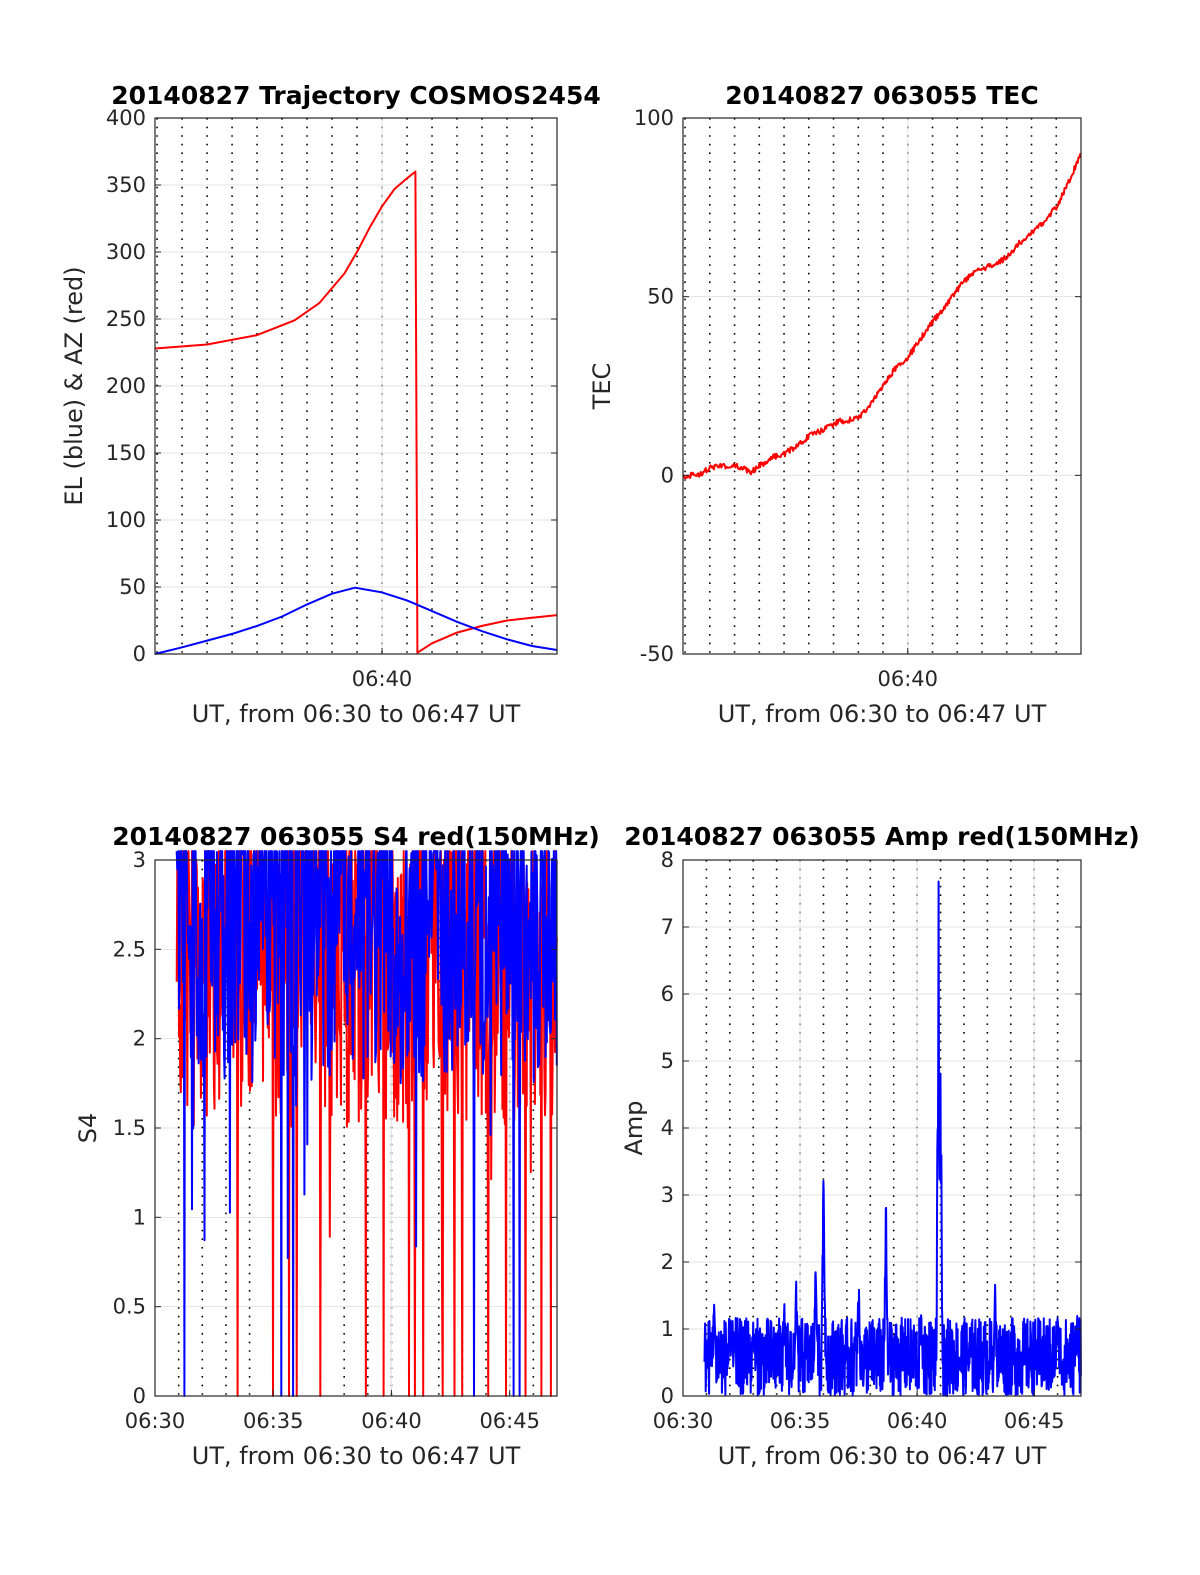 This screenshot has height=1575, width=1200. Describe the element at coordinates (126, 118) in the screenshot. I see `ytick-label-trajectory: 400` at that location.